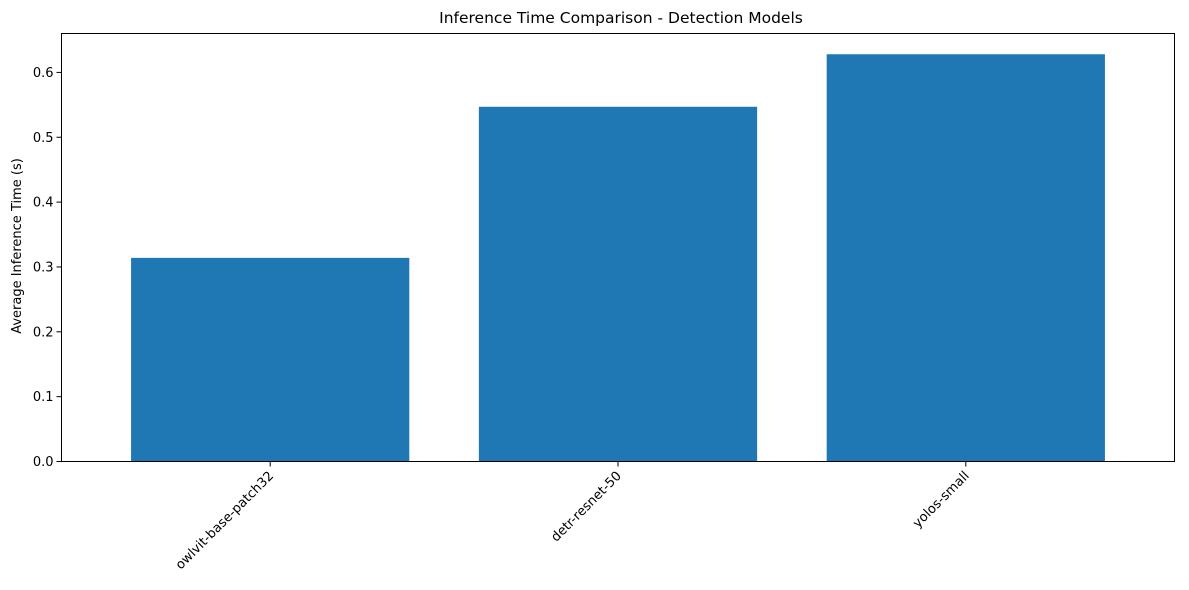  Describe the element at coordinates (43, 332) in the screenshot. I see `y-tick-label: 0.2` at that location.